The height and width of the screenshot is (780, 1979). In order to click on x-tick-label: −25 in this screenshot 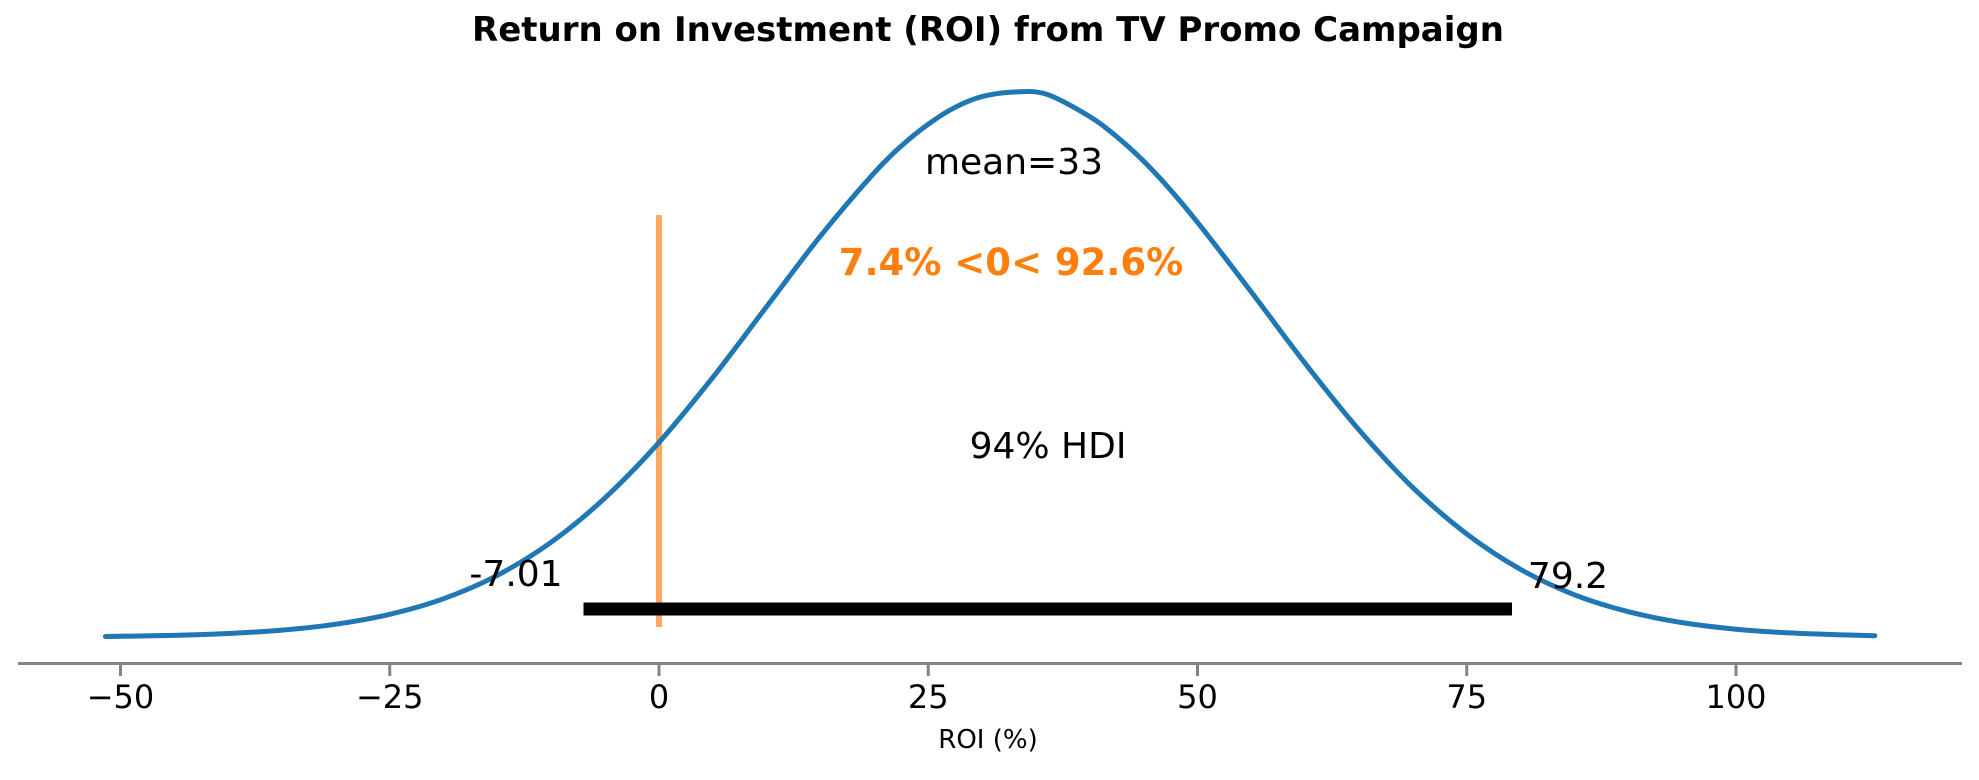, I will do `click(389, 697)`.